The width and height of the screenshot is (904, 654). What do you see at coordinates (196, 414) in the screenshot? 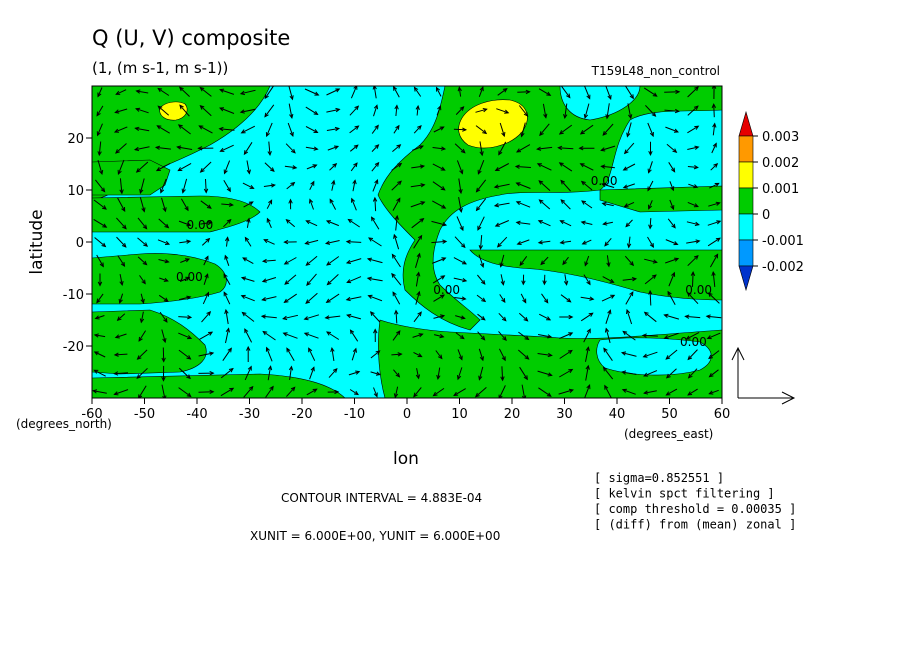
I see `x-tick-label: -40` at bounding box center [196, 414].